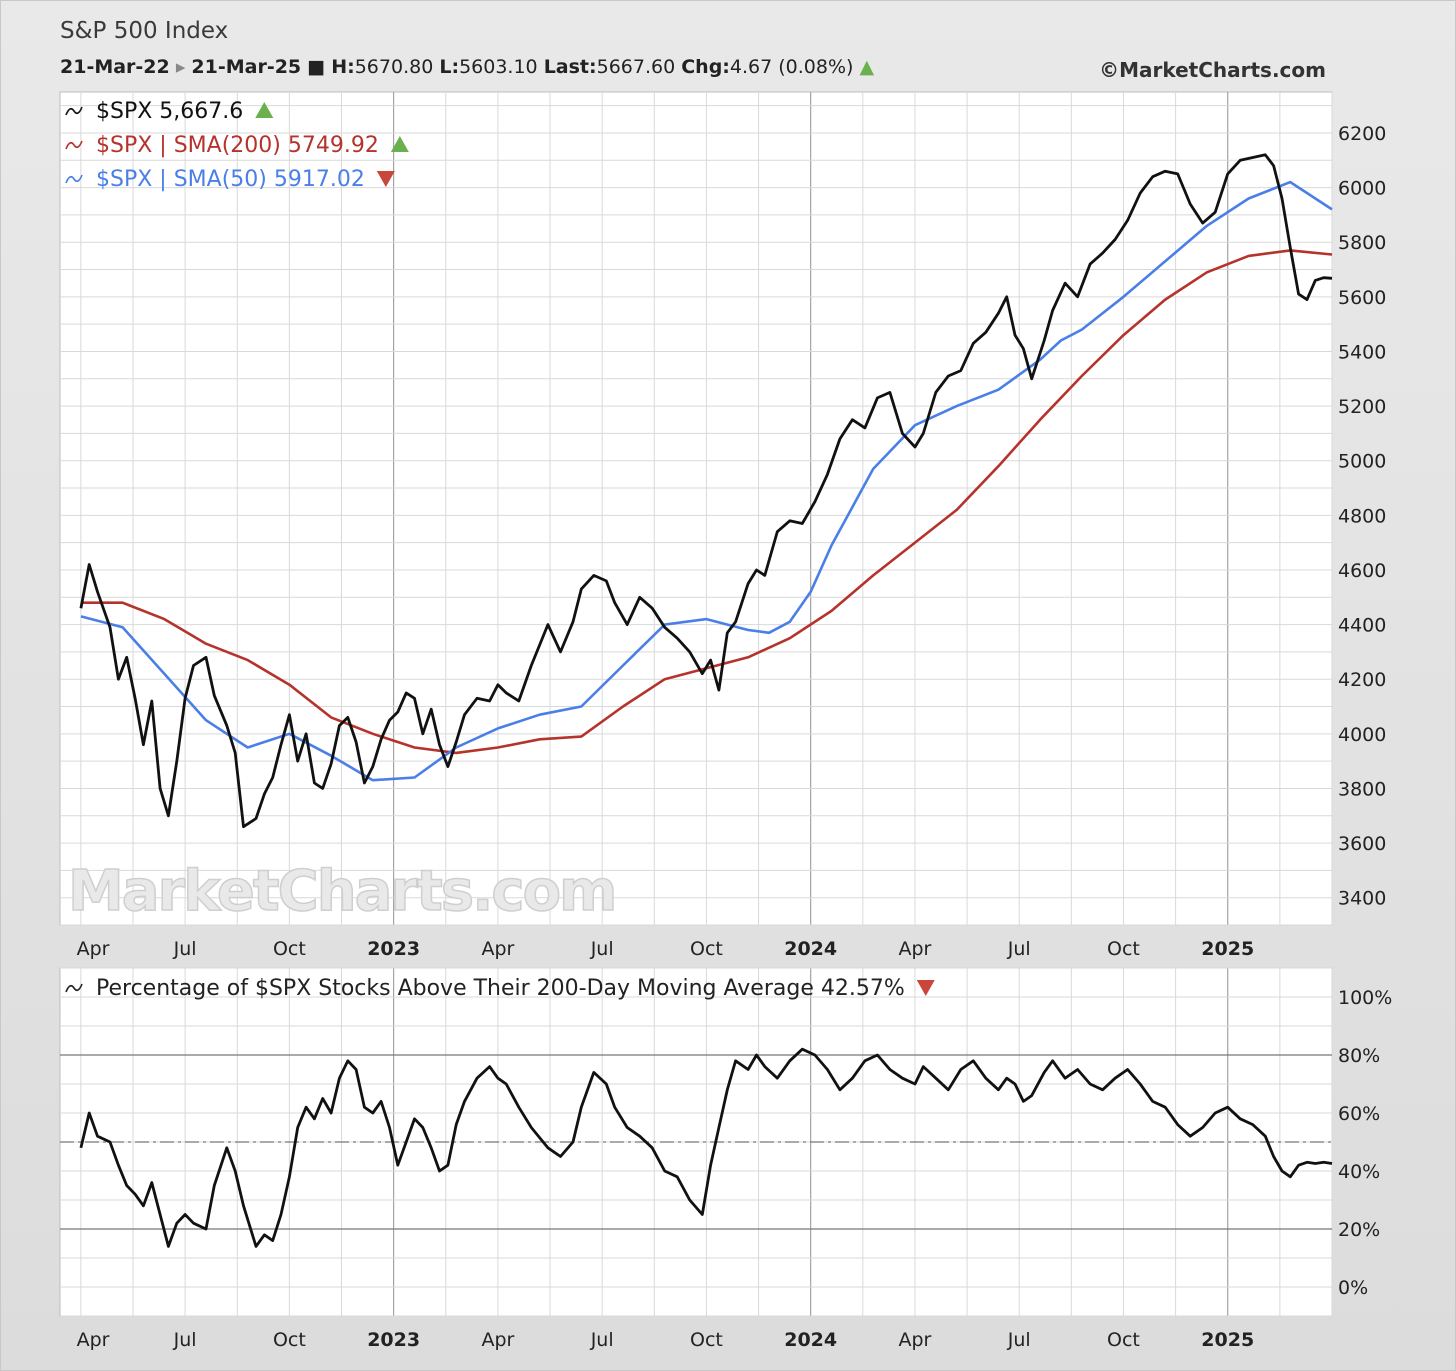 Image resolution: width=1456 pixels, height=1371 pixels. What do you see at coordinates (1359, 1114) in the screenshot?
I see `y-tick-label: 60%` at bounding box center [1359, 1114].